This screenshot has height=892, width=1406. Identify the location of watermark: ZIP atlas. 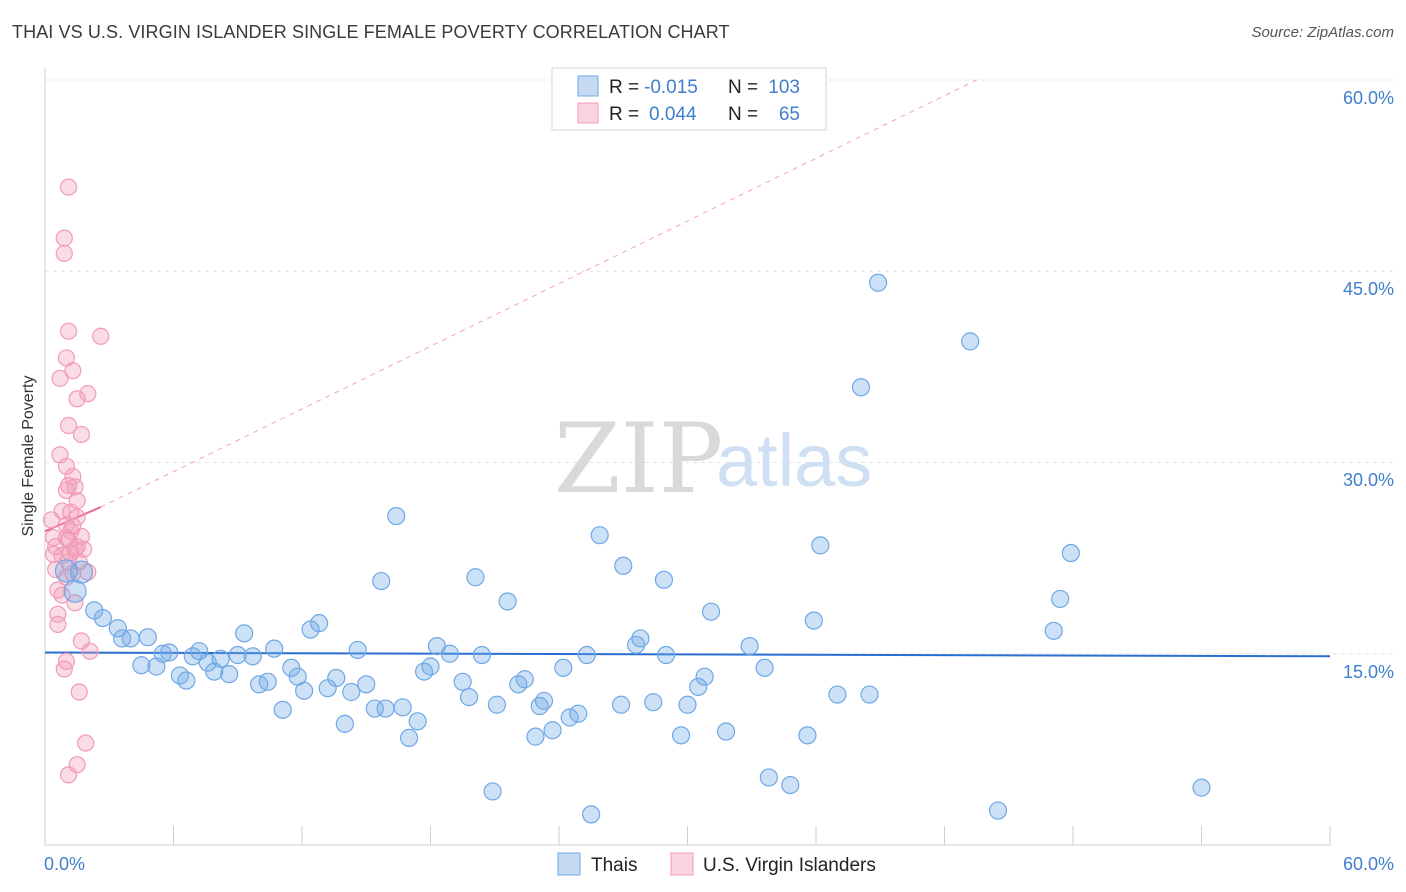
(713, 459).